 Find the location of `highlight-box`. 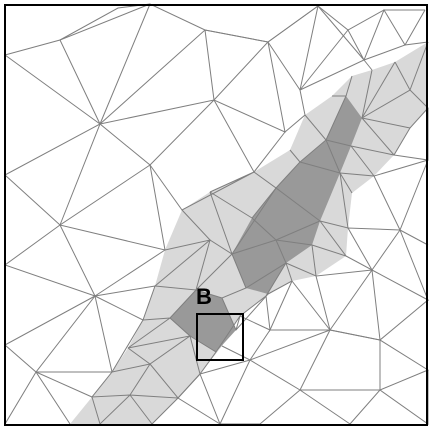

highlight-box is located at coordinates (220, 337).